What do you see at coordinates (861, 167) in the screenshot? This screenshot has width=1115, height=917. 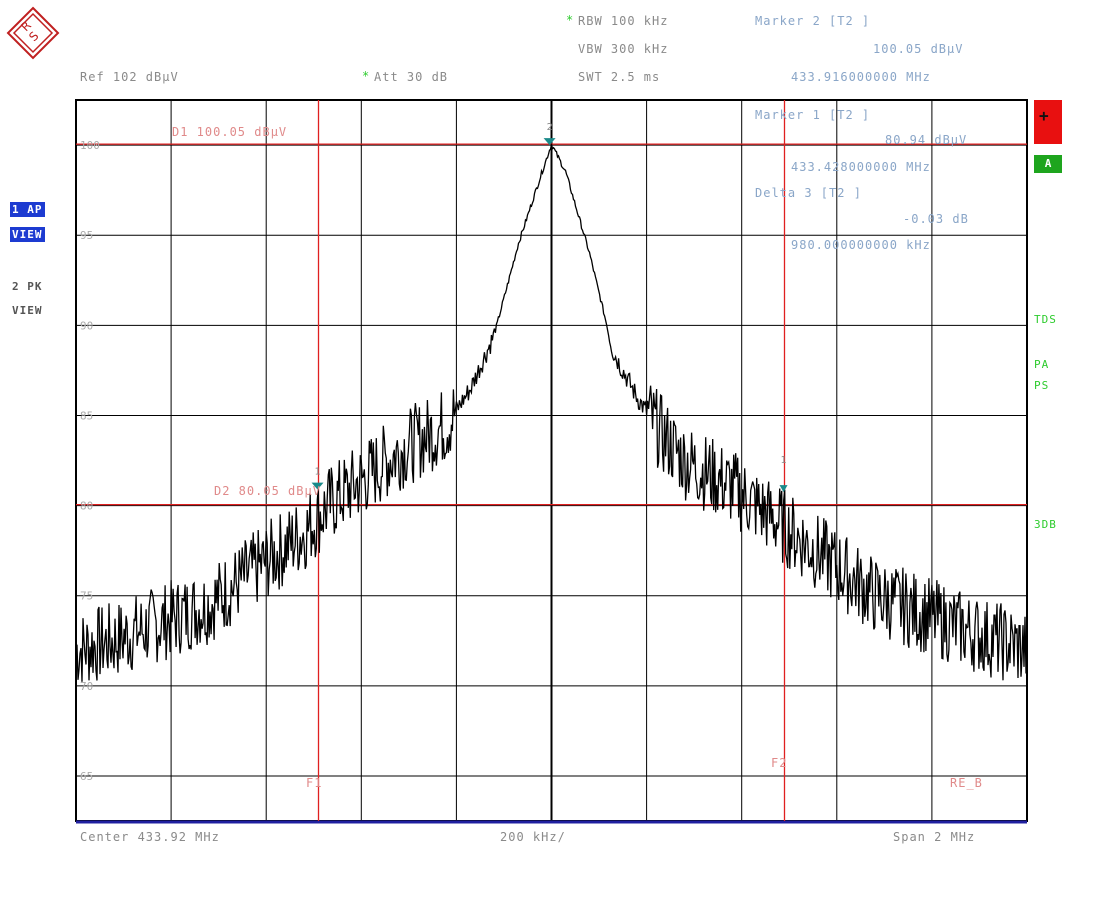 I see `marker1-freq: 433.428000000 MHz` at bounding box center [861, 167].